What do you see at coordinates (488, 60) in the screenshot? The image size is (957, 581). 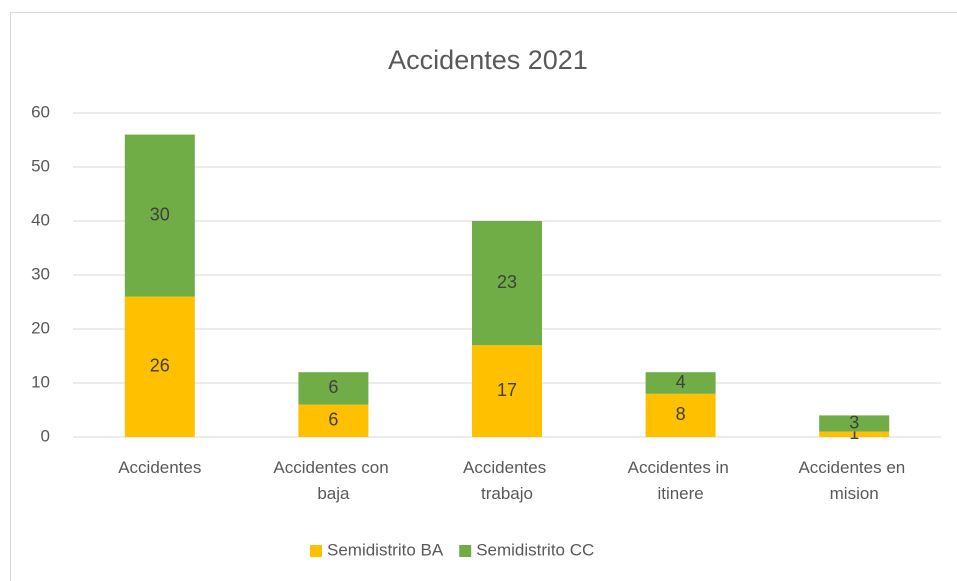 I see `chart-title: Accidentes 2021` at bounding box center [488, 60].